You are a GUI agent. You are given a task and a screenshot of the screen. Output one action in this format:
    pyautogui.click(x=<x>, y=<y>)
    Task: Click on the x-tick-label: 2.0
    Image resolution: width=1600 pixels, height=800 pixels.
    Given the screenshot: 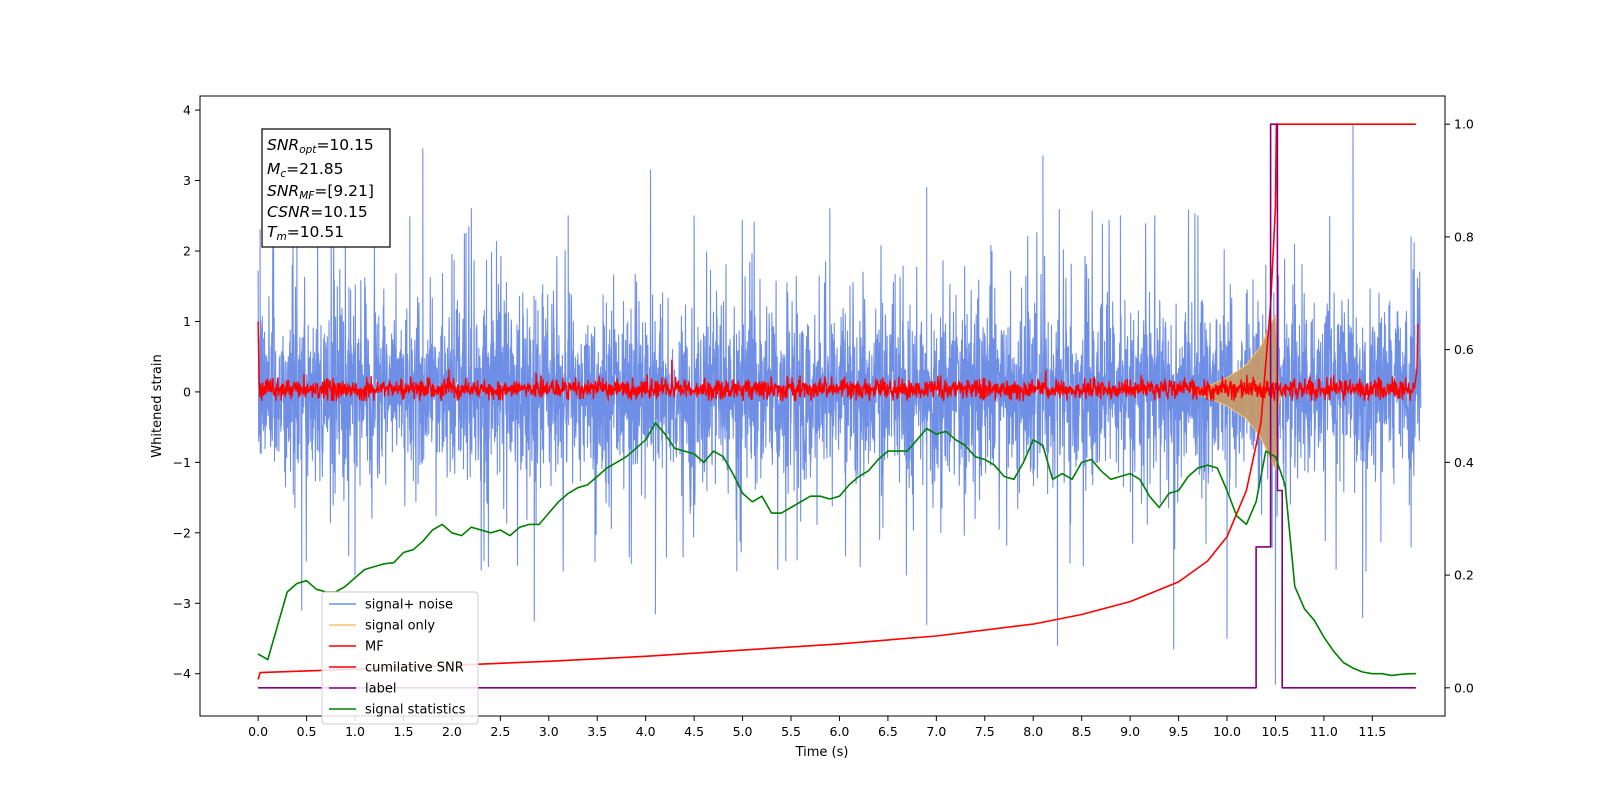 What is the action you would take?
    pyautogui.click(x=452, y=731)
    